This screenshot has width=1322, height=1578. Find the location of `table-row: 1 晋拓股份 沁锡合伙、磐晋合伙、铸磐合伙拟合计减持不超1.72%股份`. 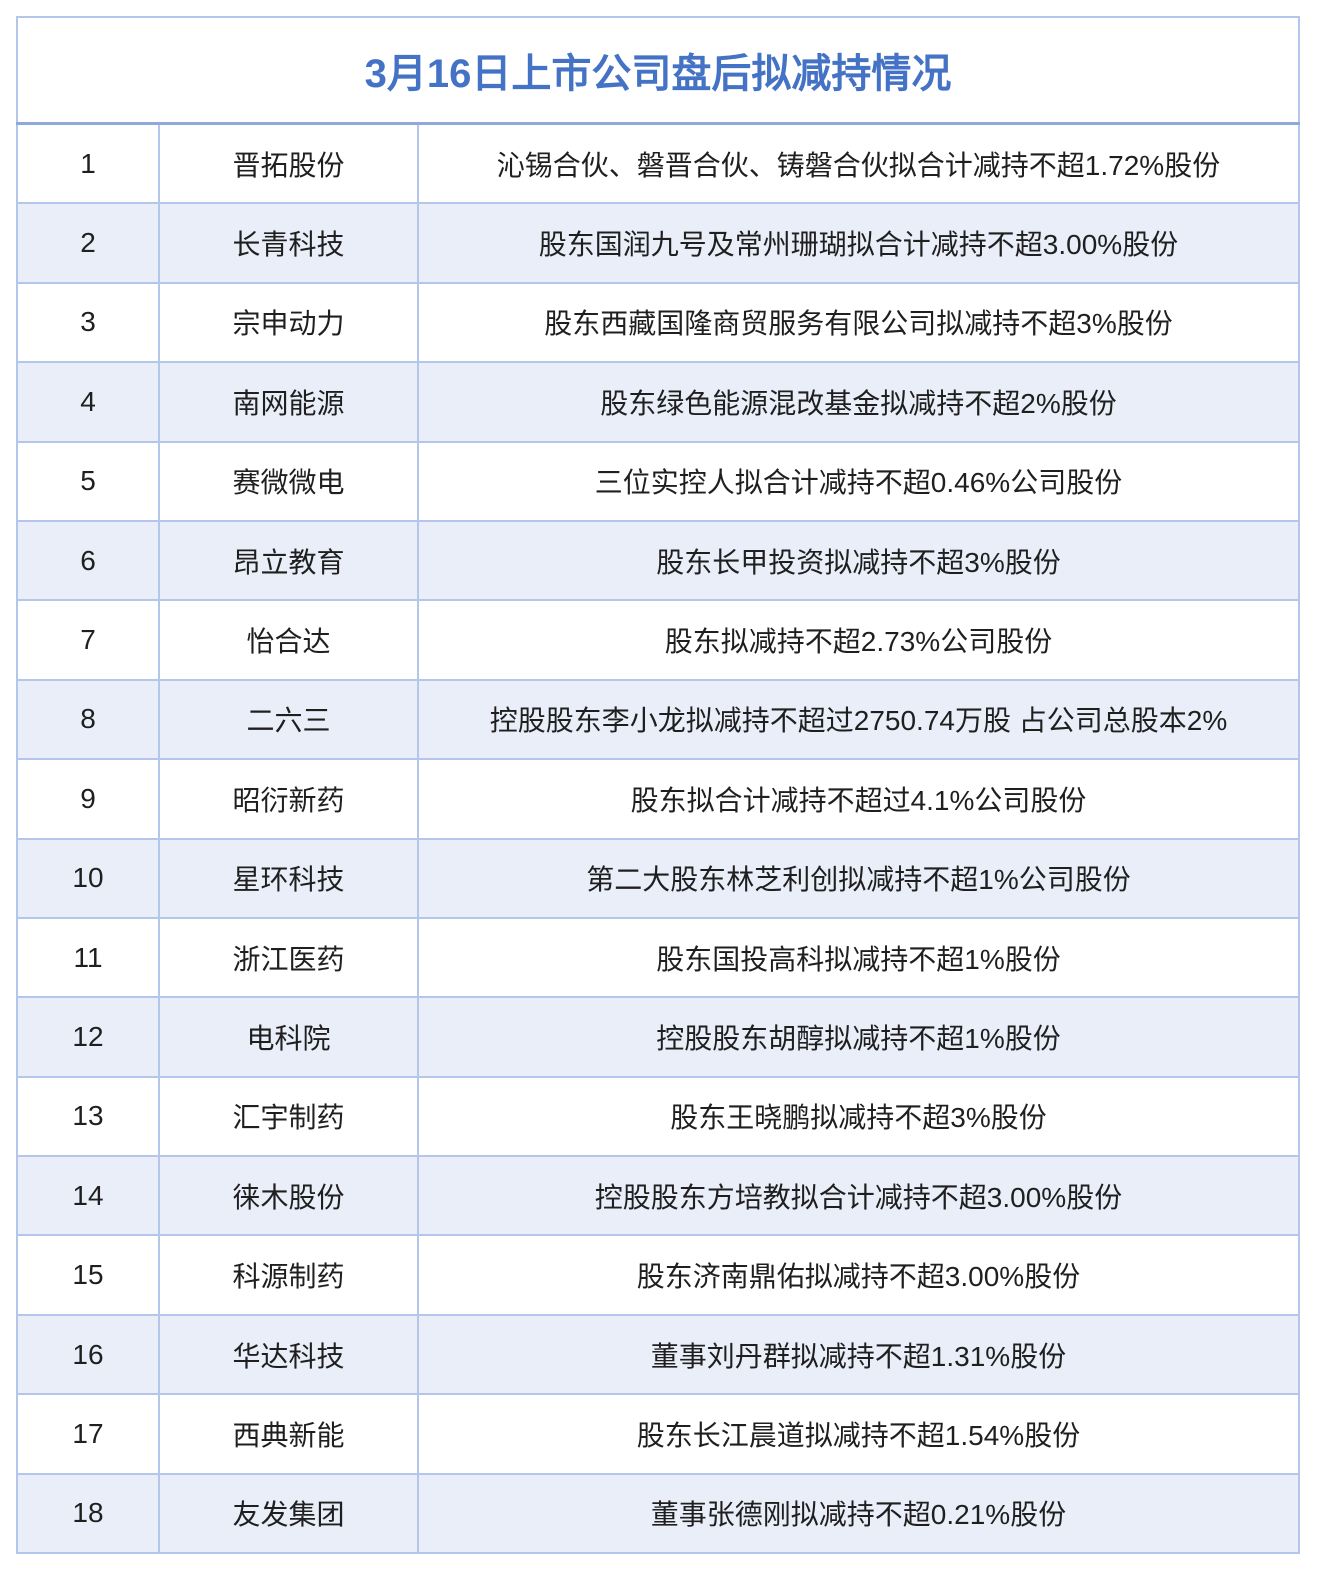

table-row: 1 晋拓股份 沁锡合伙、磐晋合伙、铸磐合伙拟合计减持不超1.72%股份 is located at coordinates (658, 163).